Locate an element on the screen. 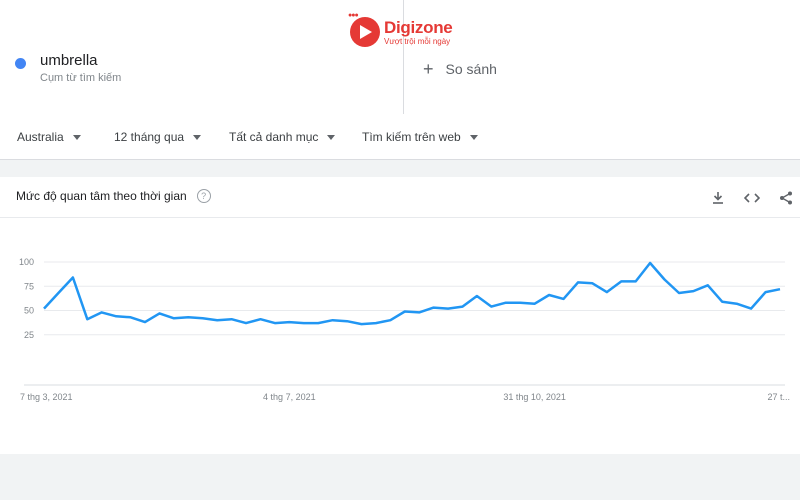  logo-name: Digizone is located at coordinates (418, 27).